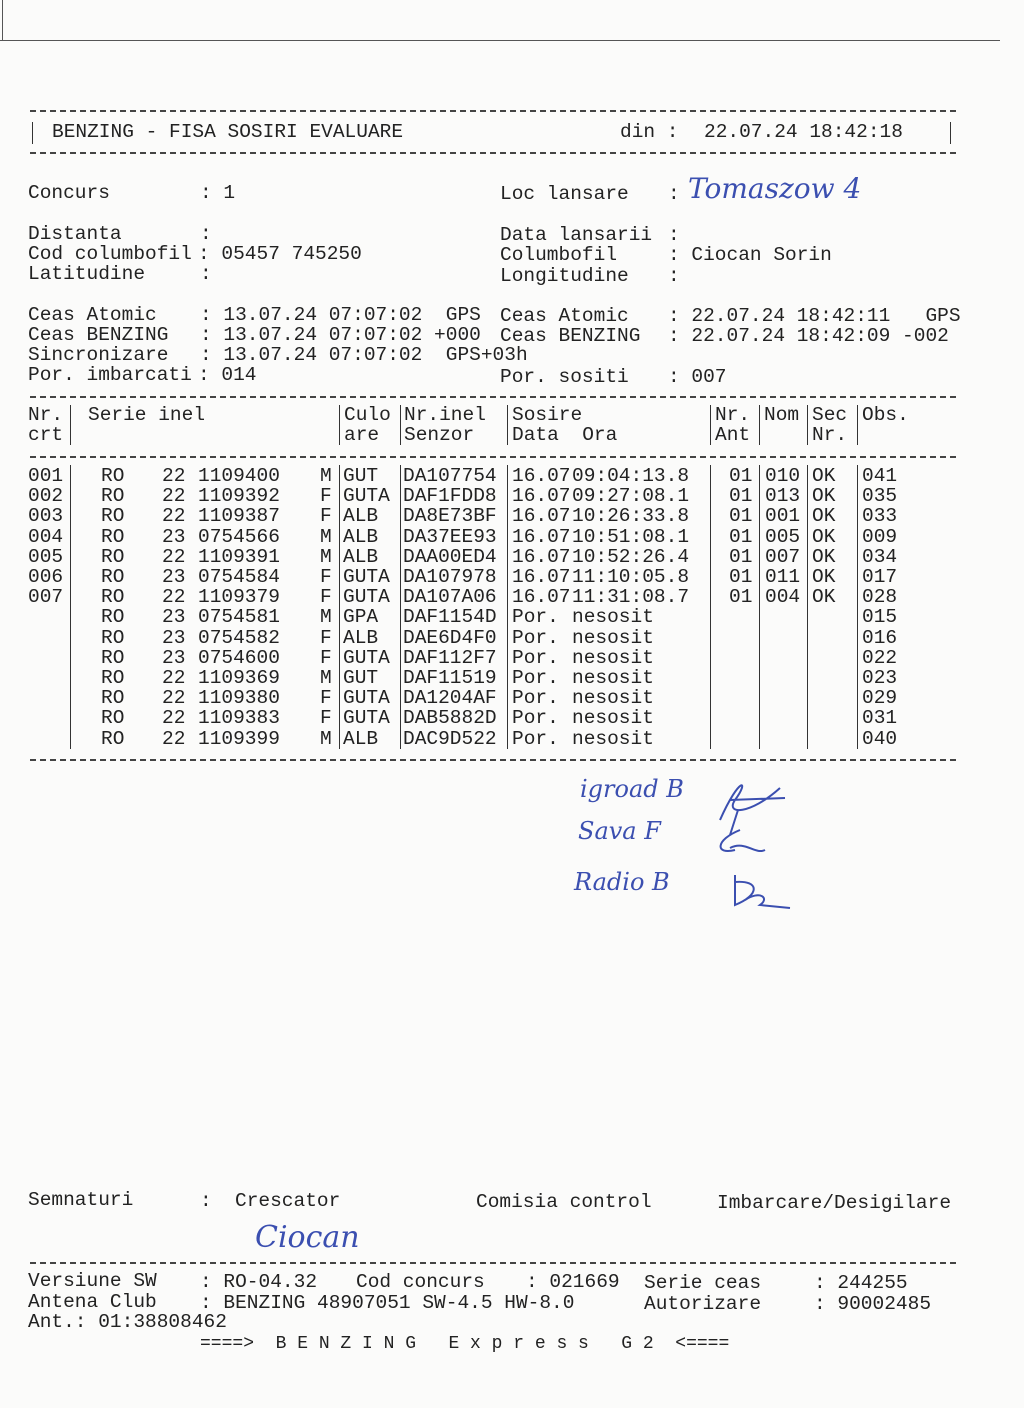  Describe the element at coordinates (791, 316) in the screenshot. I see `ceas-atomic-end: 22.07.24 18:42:11` at that location.